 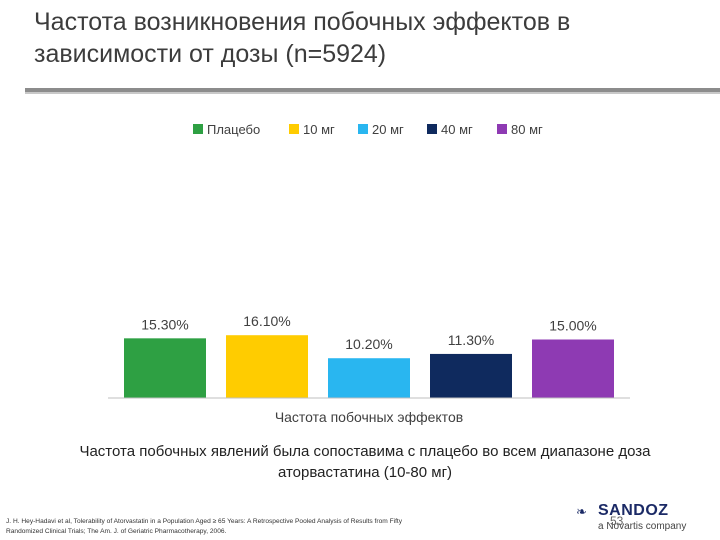 I want to click on legend-label-3: 20 мг, so click(x=388, y=129).